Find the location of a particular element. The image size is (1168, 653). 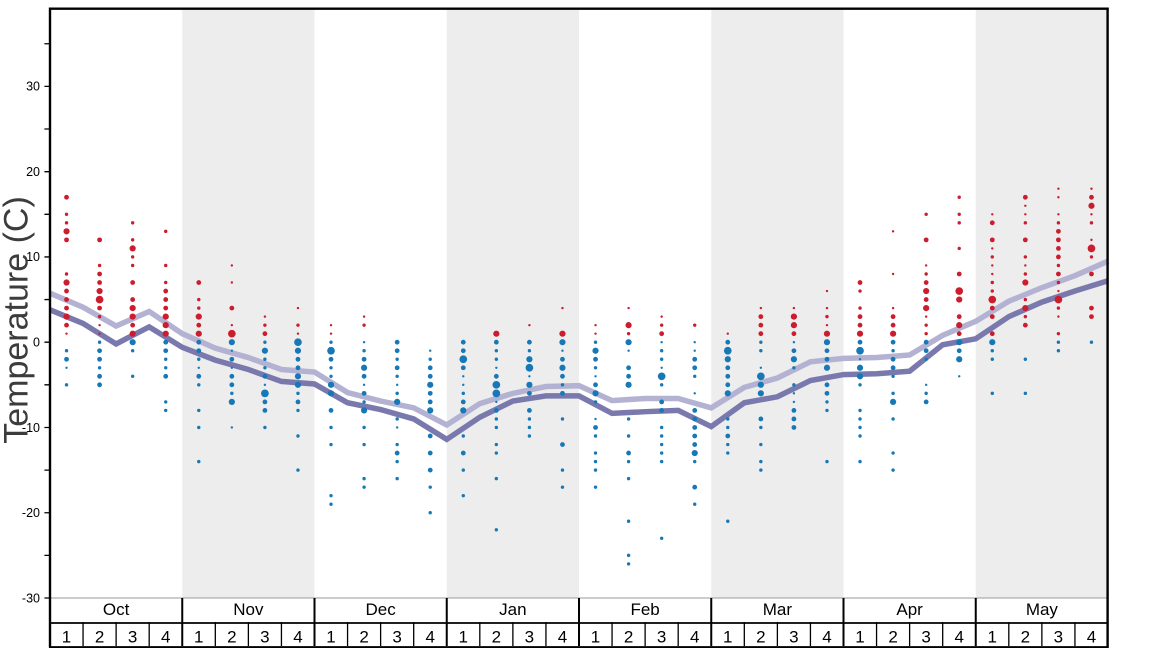

svg-text: Nov is located at coordinates (248, 609).